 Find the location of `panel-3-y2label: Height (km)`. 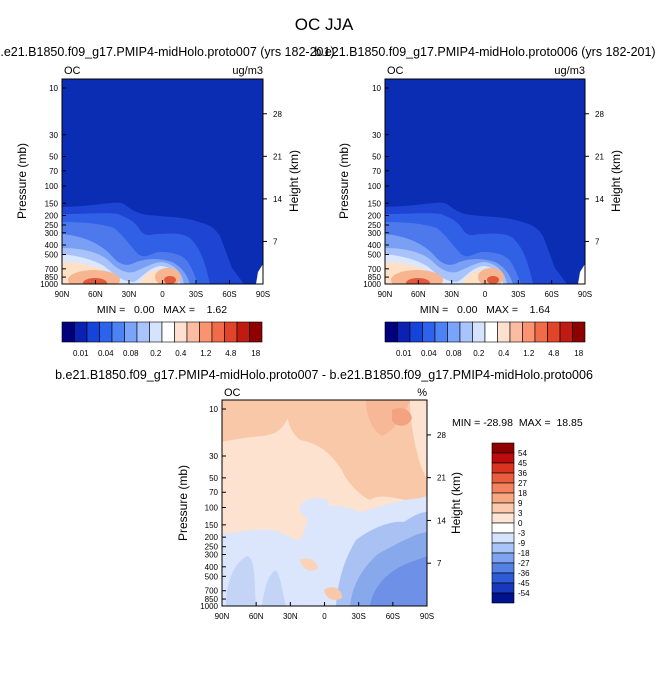

panel-3-y2label: Height (km) is located at coordinates (456, 503).